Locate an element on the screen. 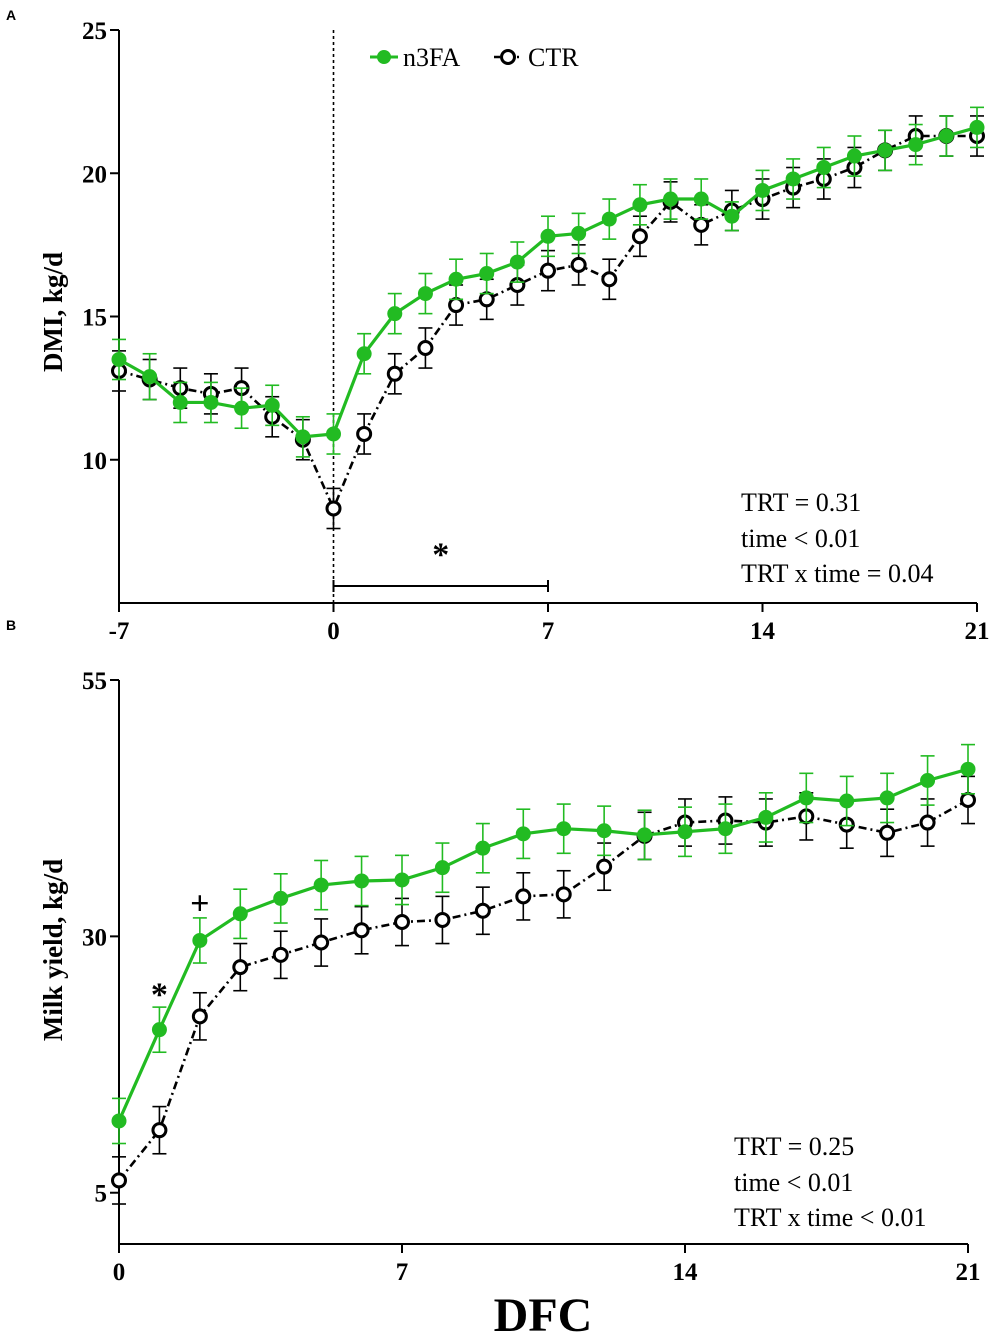 The image size is (996, 1339). y-tick-label: 25 is located at coordinates (94, 31).